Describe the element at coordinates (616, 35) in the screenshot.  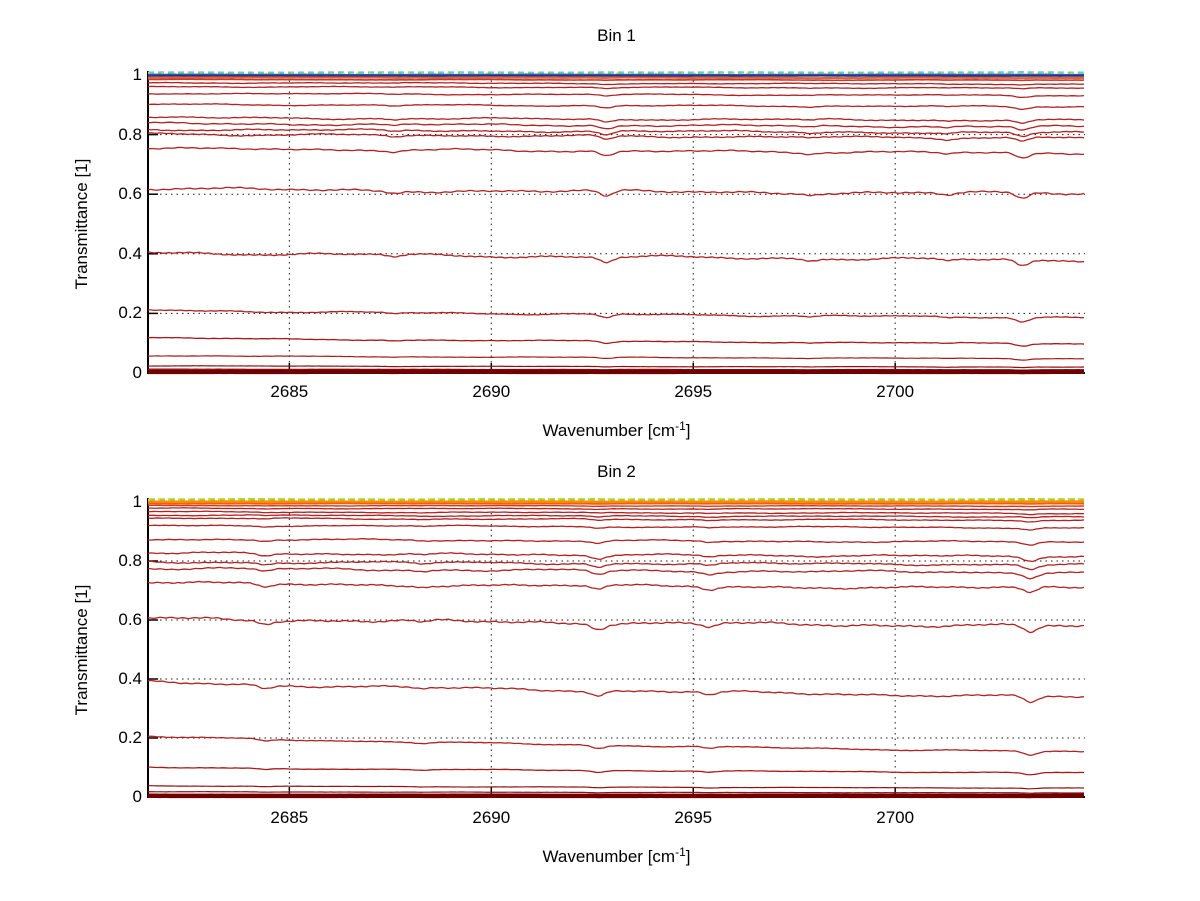
I see `subplot1-title: Bin 1` at that location.